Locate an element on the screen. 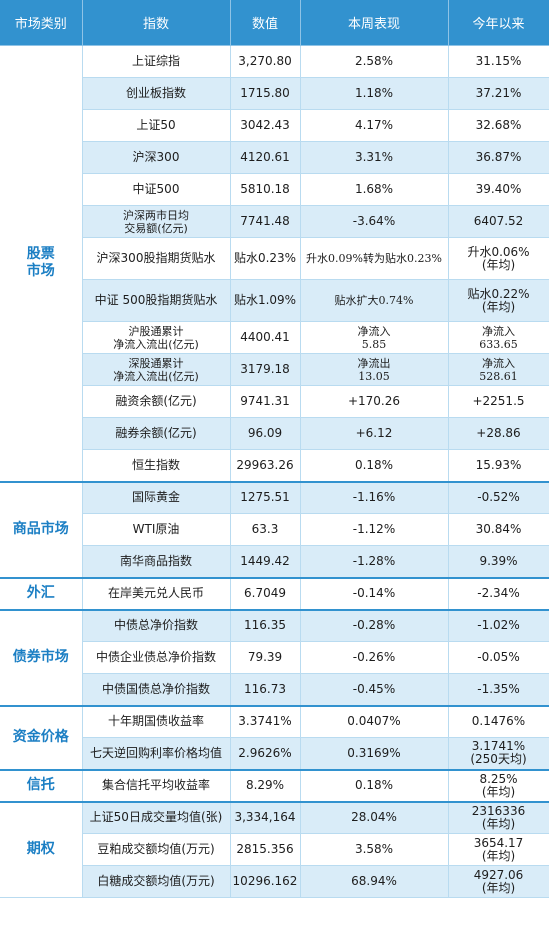 This screenshot has width=549, height=931. week-cell: 0.0407% is located at coordinates (374, 721).